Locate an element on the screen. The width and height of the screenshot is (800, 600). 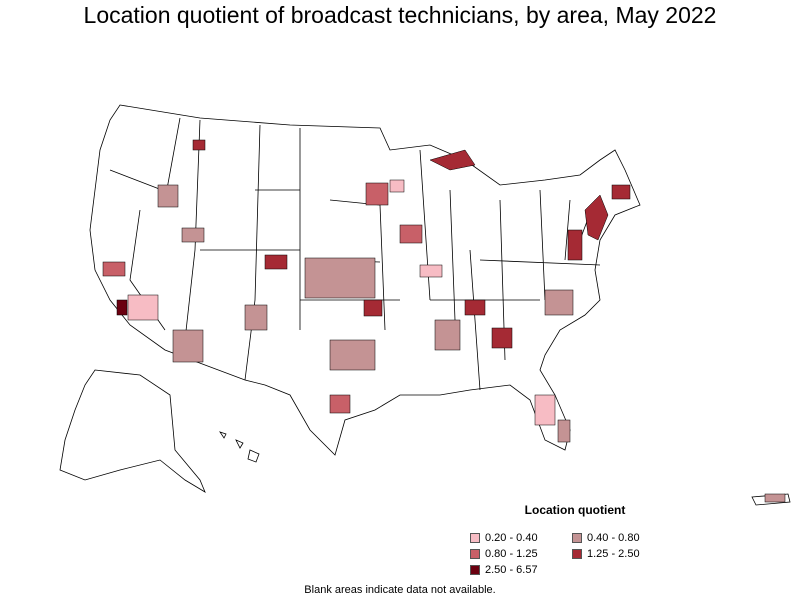
legend-item: 1.25 - 2.50 is located at coordinates (632, 554).